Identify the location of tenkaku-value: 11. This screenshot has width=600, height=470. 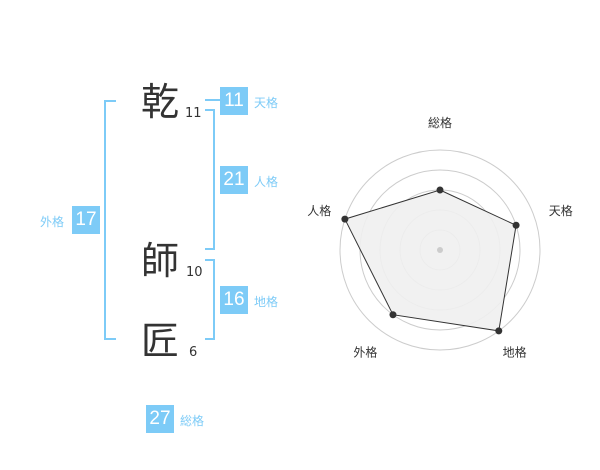
(234, 101).